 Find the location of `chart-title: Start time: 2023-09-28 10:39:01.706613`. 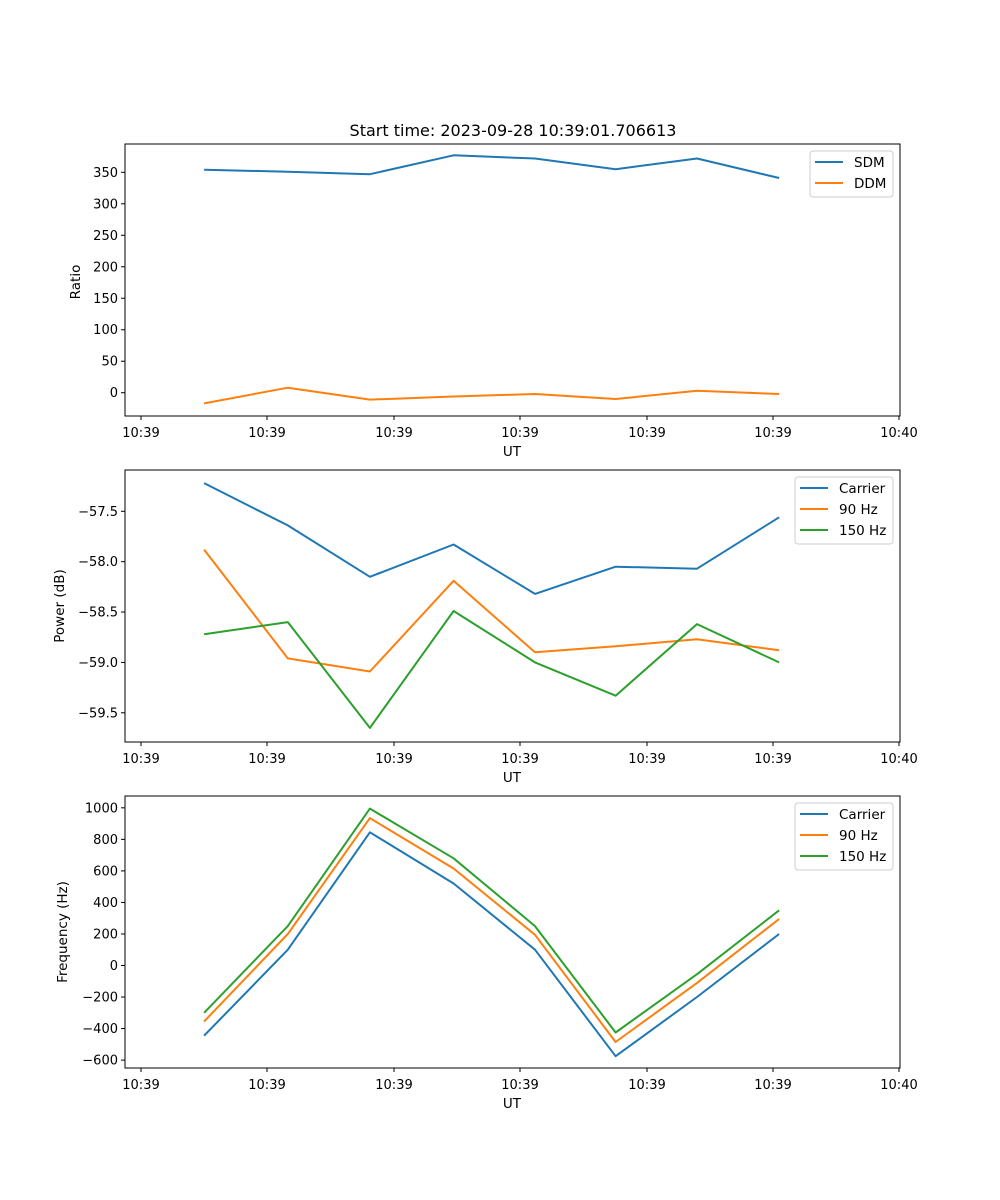

chart-title: Start time: 2023-09-28 10:39:01.706613 is located at coordinates (513, 130).